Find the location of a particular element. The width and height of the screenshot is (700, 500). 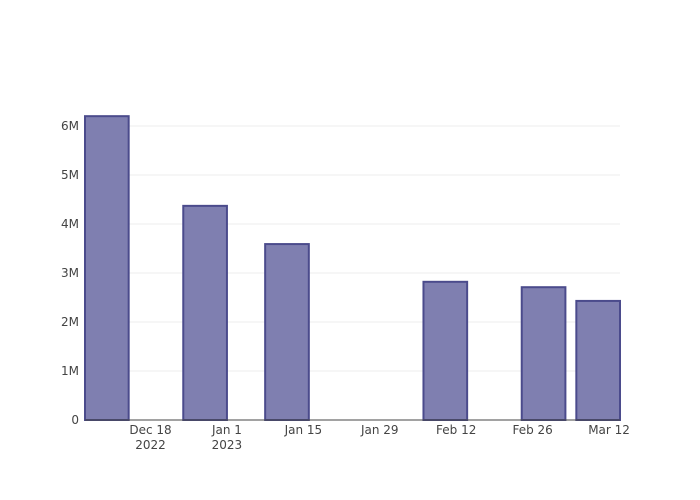

y-tick-label: 4M is located at coordinates (70, 224).